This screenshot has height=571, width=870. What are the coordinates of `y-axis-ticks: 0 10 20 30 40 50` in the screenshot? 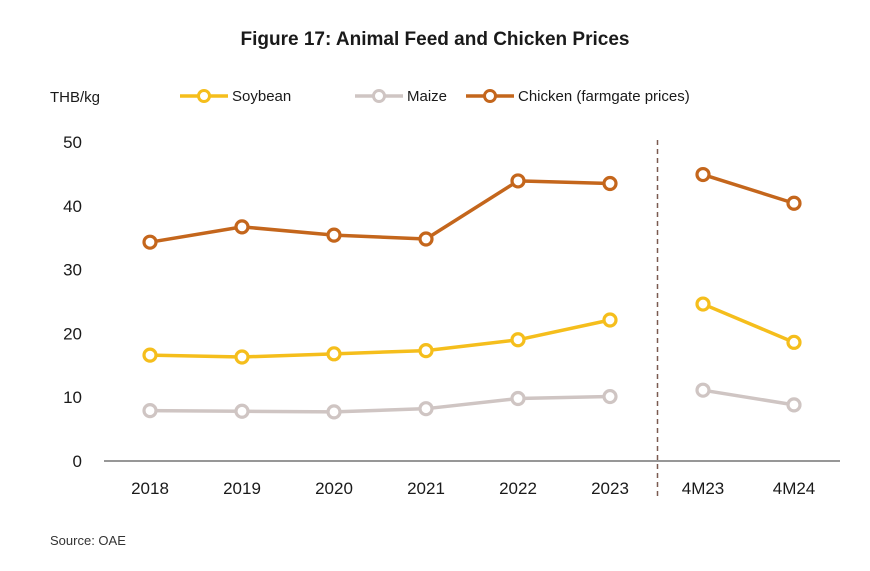 It's located at (72, 302).